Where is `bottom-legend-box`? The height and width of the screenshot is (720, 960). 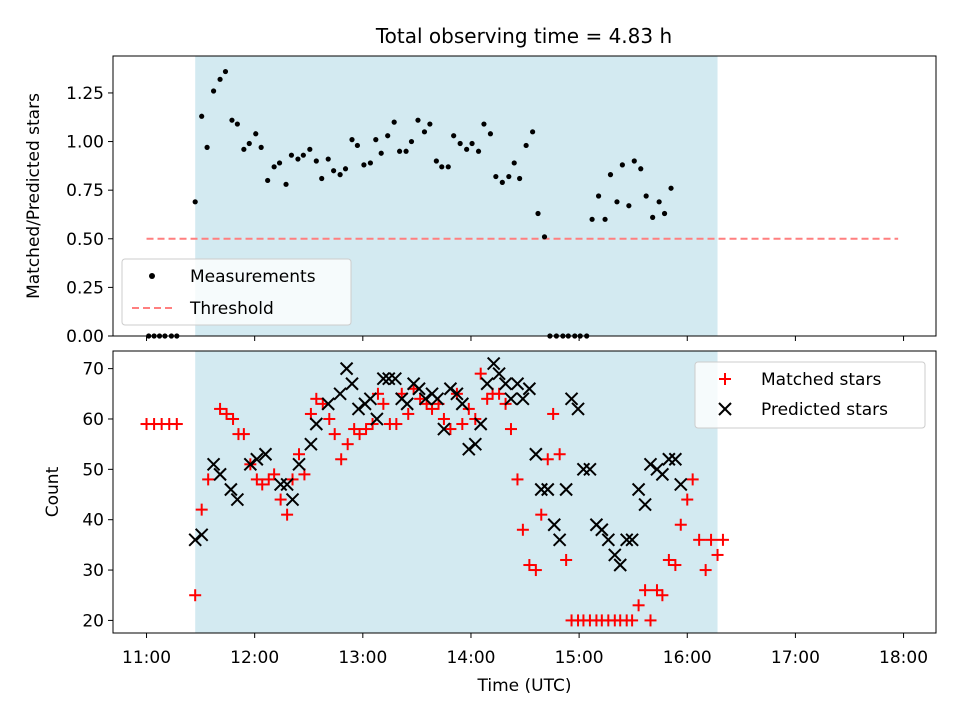
bottom-legend-box is located at coordinates (810, 395).